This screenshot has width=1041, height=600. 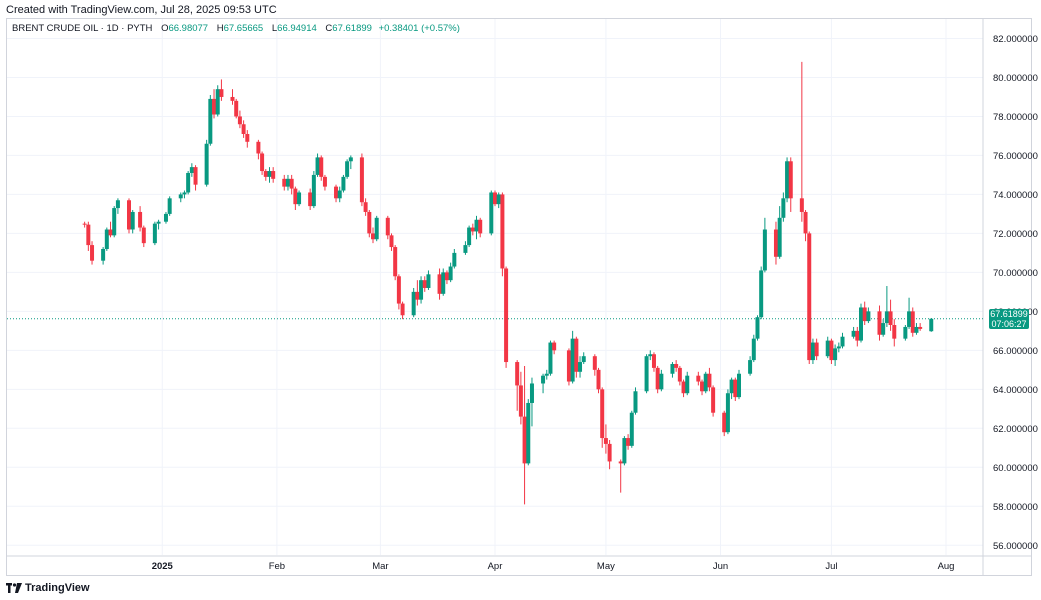 I want to click on y-tick-label: 82.000000, so click(x=1015, y=39).